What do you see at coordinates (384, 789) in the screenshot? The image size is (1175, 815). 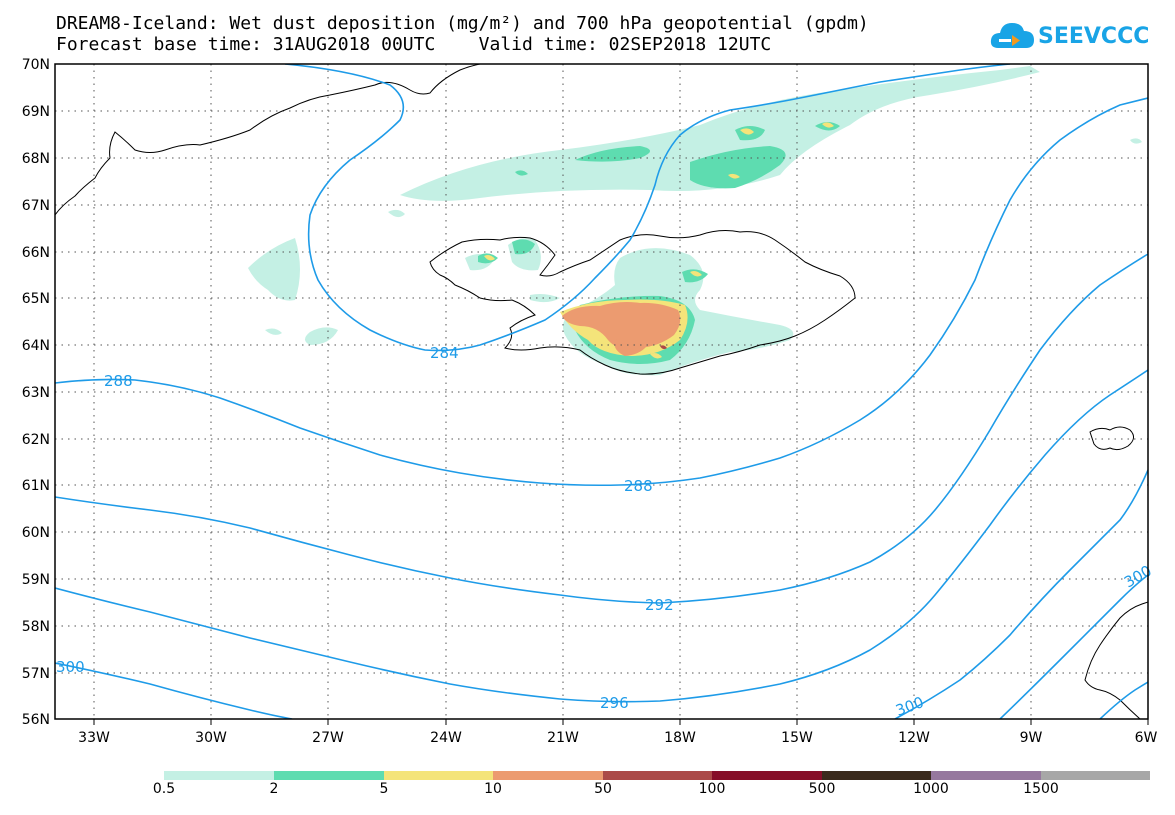 I see `legend-label-2: 5` at bounding box center [384, 789].